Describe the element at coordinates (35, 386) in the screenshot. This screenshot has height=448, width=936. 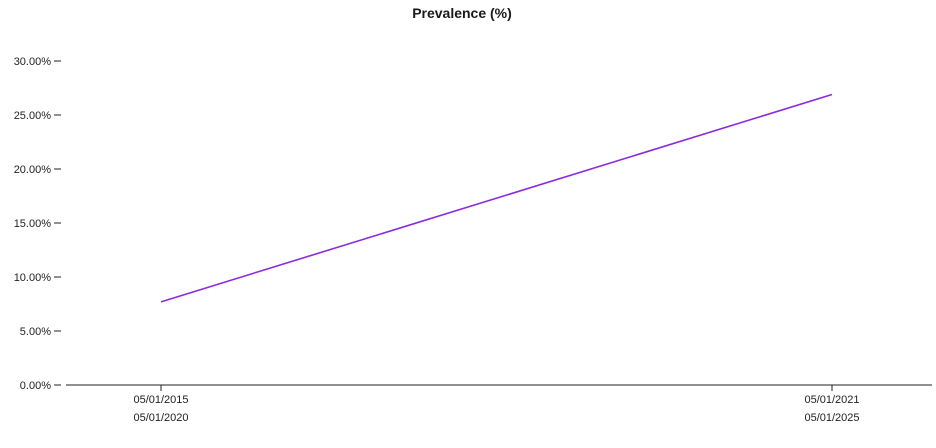
I see `y-tick-label: 0.00%` at that location.